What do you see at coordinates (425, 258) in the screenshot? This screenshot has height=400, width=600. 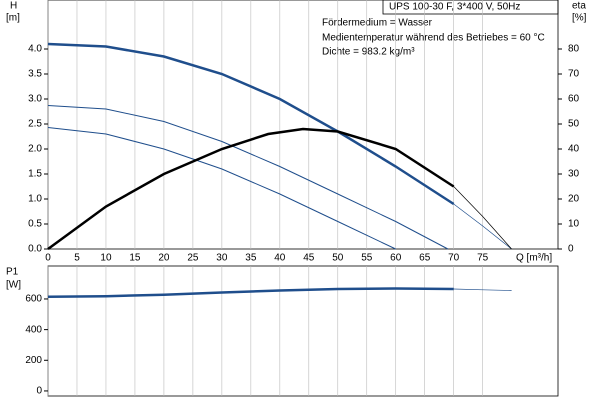 I see `x-tick-label: 65` at bounding box center [425, 258].